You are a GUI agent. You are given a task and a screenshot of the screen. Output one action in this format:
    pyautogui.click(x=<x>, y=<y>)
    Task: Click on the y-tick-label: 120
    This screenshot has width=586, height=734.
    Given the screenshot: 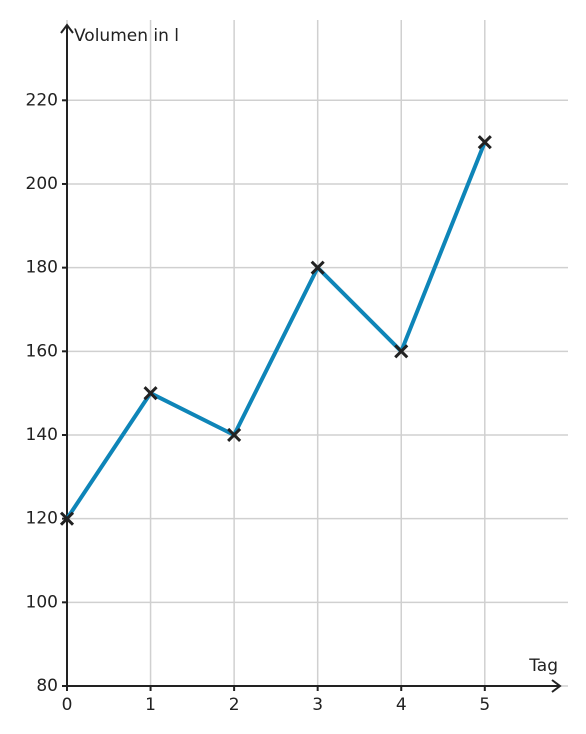 What is the action you would take?
    pyautogui.click(x=42, y=519)
    